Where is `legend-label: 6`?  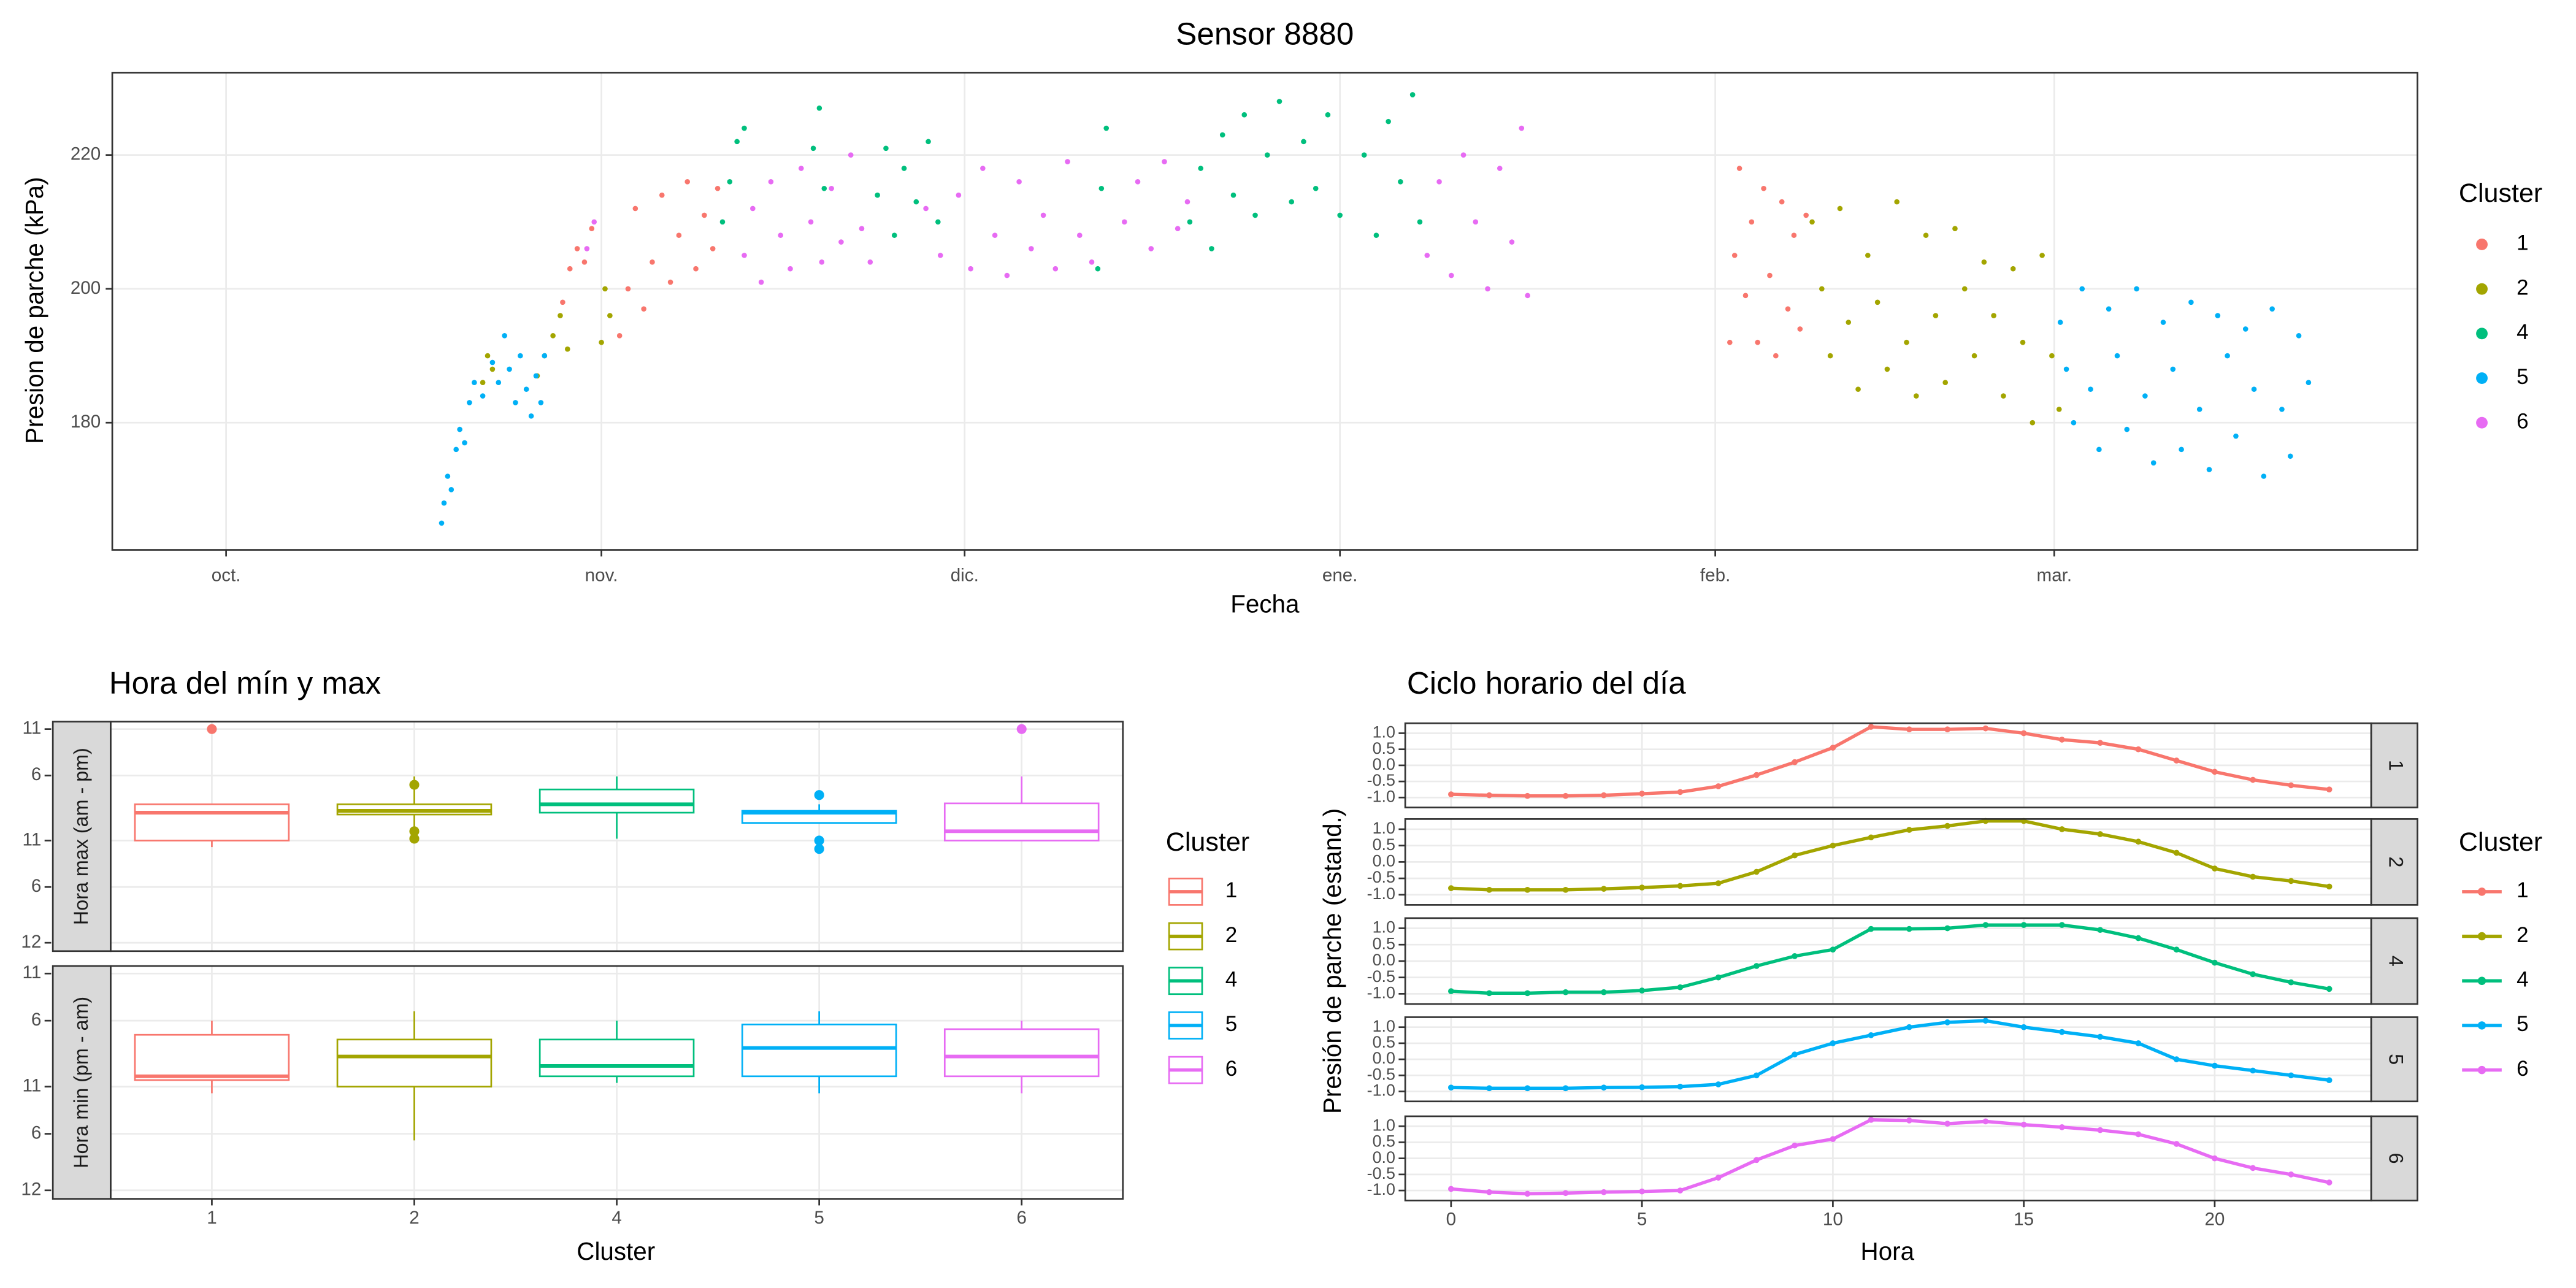
legend-label: 6 is located at coordinates (2522, 421).